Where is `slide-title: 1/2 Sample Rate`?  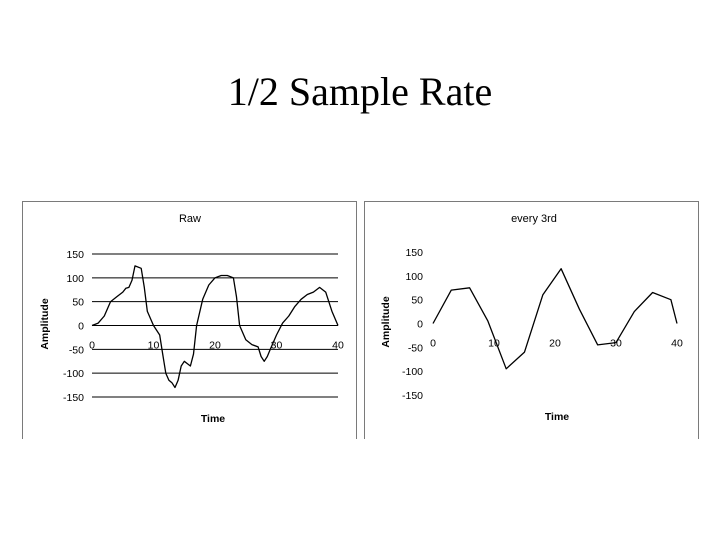 slide-title: 1/2 Sample Rate is located at coordinates (360, 91).